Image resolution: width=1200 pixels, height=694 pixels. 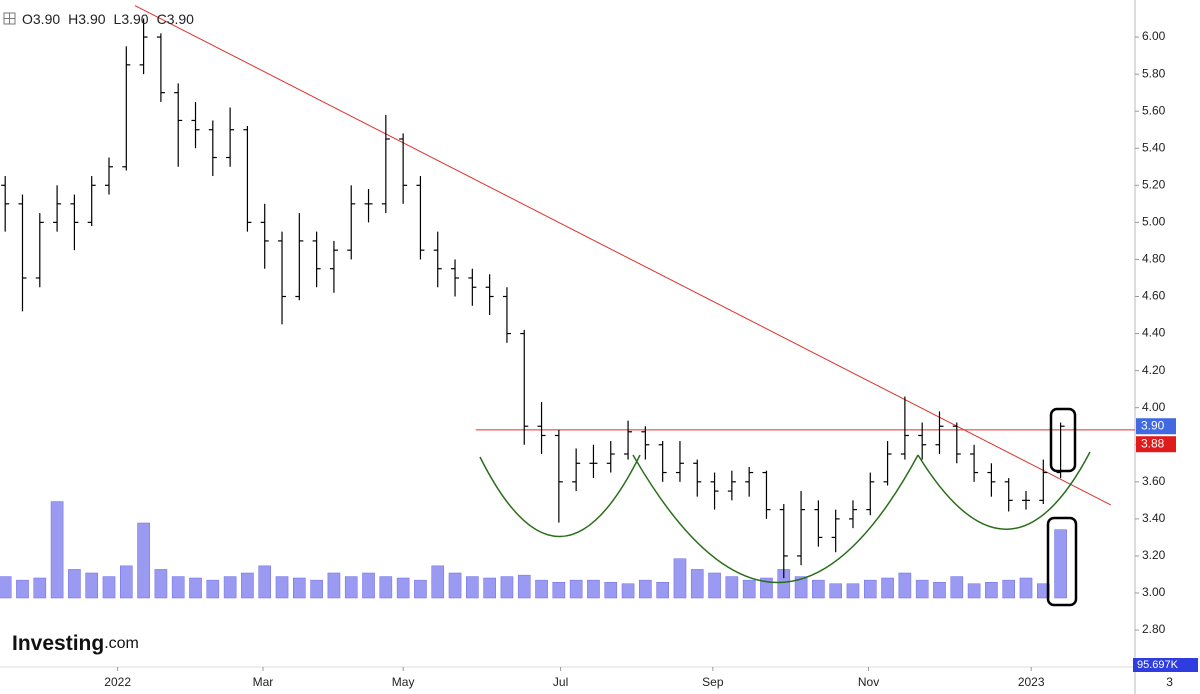 What do you see at coordinates (1154, 222) in the screenshot?
I see `y-tick-label: 5.00` at bounding box center [1154, 222].